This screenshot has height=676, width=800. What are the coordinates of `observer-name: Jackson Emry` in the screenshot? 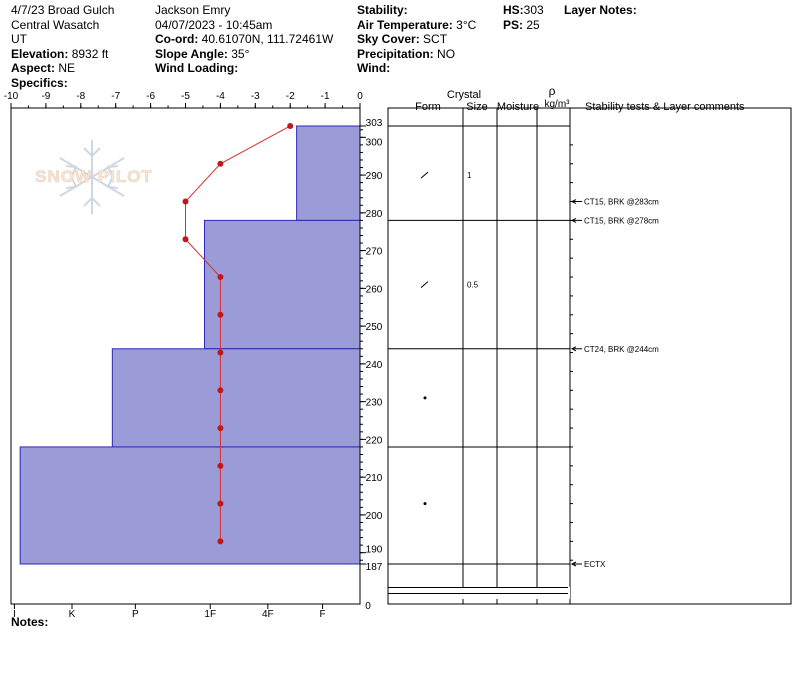 It's located at (193, 10).